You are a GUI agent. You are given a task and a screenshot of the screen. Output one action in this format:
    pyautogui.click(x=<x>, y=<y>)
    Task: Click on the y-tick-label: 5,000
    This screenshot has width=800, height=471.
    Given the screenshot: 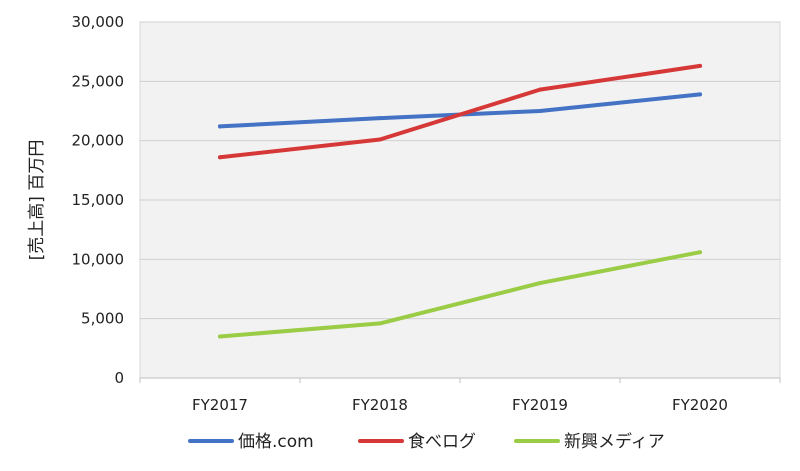 What is the action you would take?
    pyautogui.click(x=102, y=319)
    